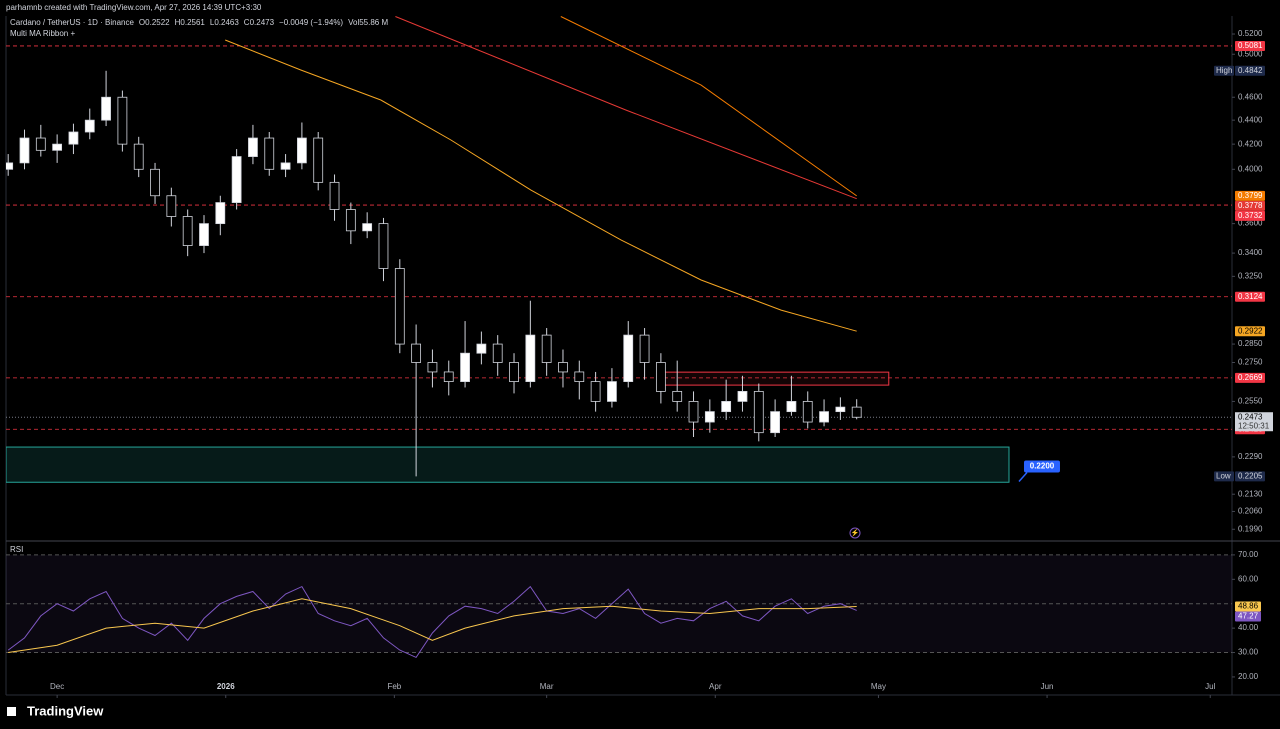 The image size is (1280, 729). What do you see at coordinates (311, 22) in the screenshot?
I see `legend-value: −0.0049 (−1.94%)` at bounding box center [311, 22].